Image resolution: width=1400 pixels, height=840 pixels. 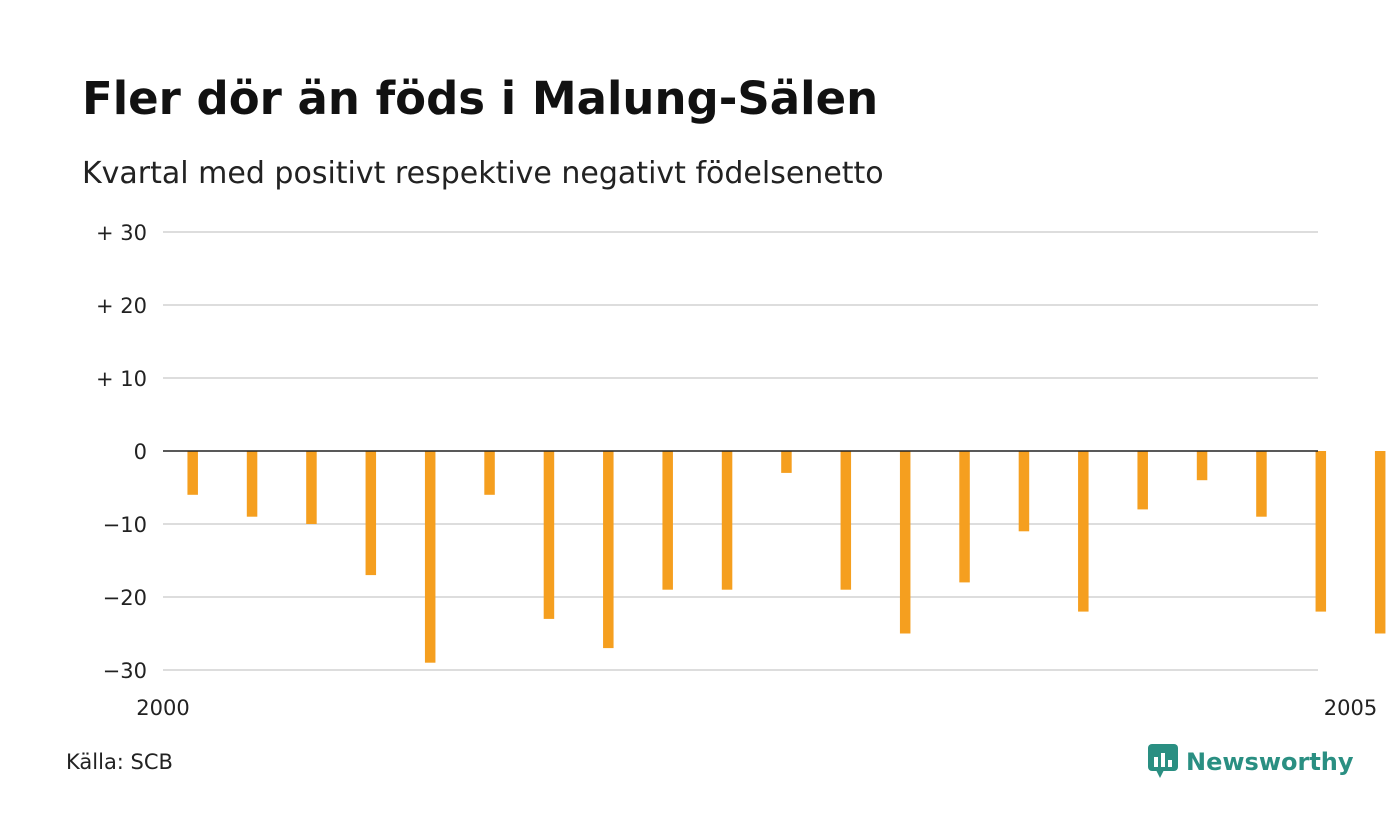 What do you see at coordinates (1163, 761) in the screenshot?
I see `bar-chart-speech-bubble-icon` at bounding box center [1163, 761].